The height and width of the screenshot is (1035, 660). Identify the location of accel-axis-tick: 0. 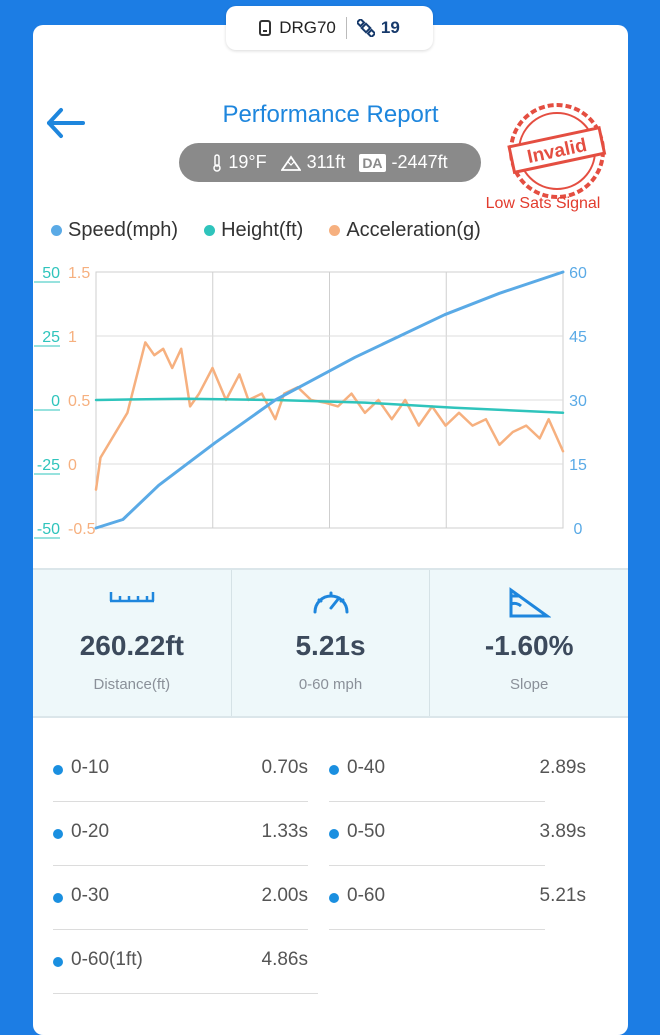
(72, 465).